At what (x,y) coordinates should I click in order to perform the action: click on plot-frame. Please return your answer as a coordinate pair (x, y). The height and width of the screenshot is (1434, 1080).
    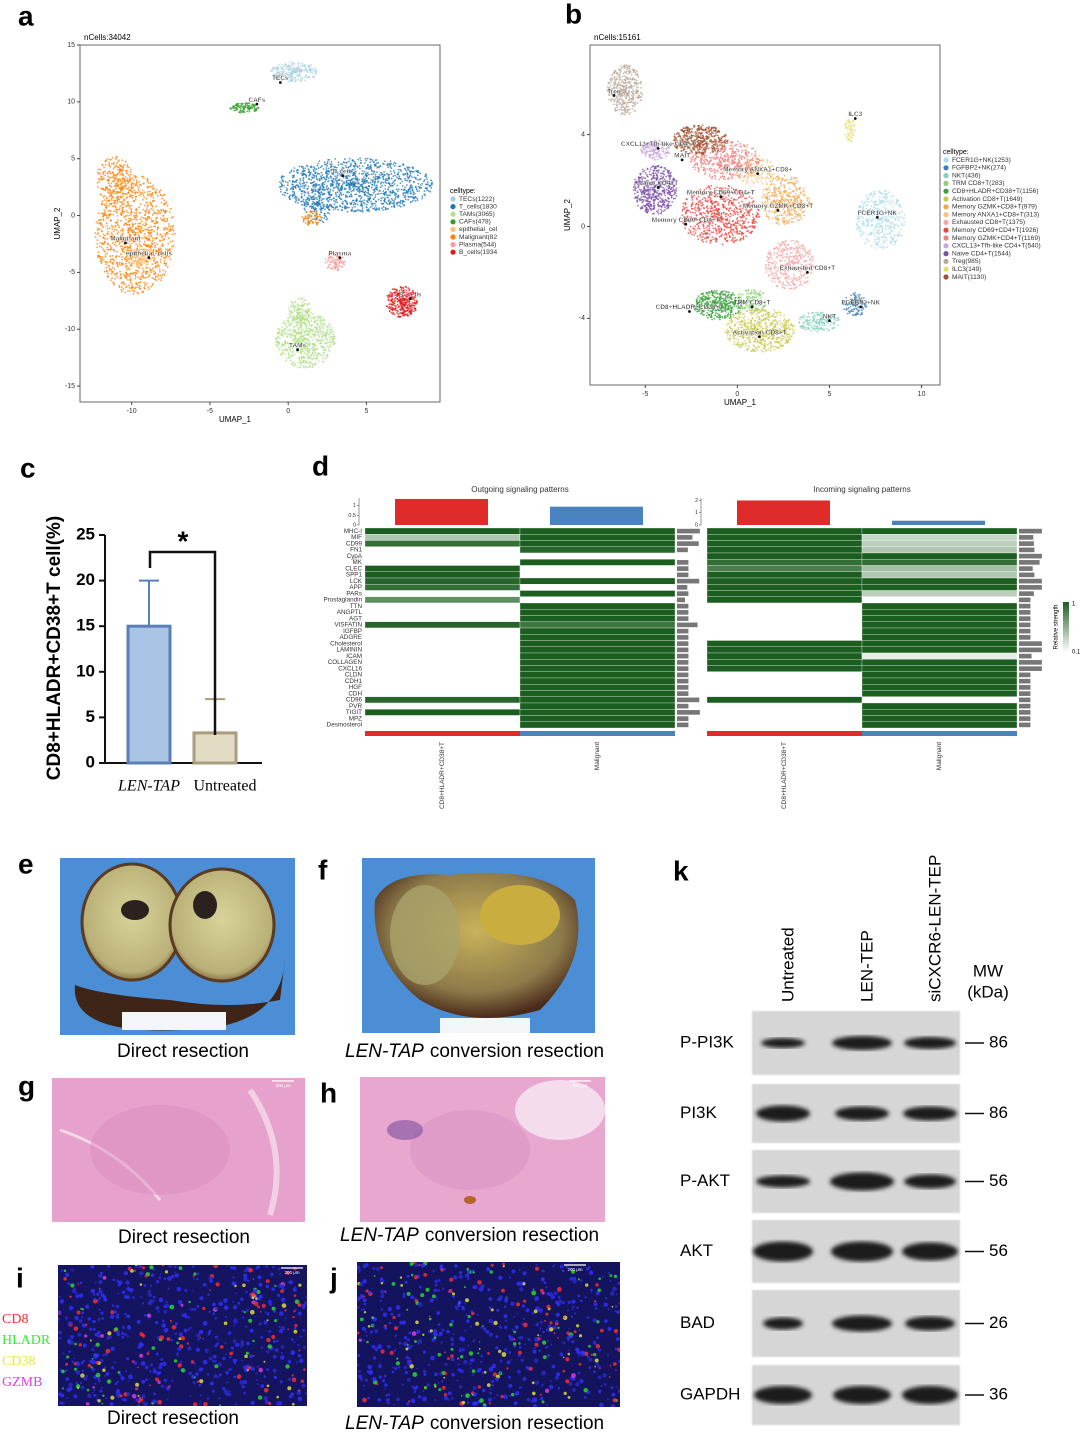
    Looking at the image, I should click on (260, 223).